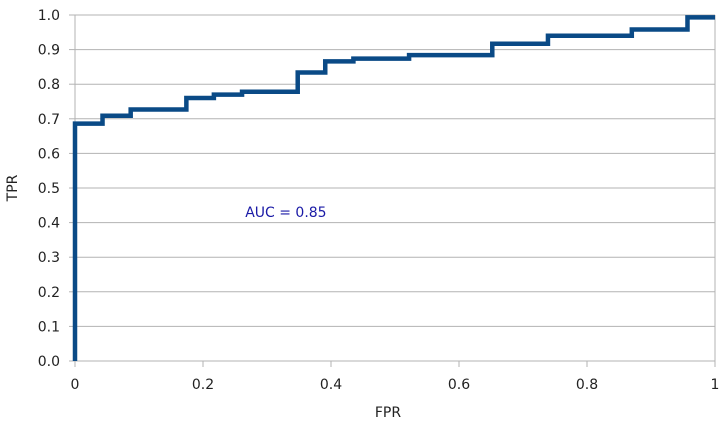 The height and width of the screenshot is (424, 725). I want to click on y-tick-label: 0.6, so click(49, 154).